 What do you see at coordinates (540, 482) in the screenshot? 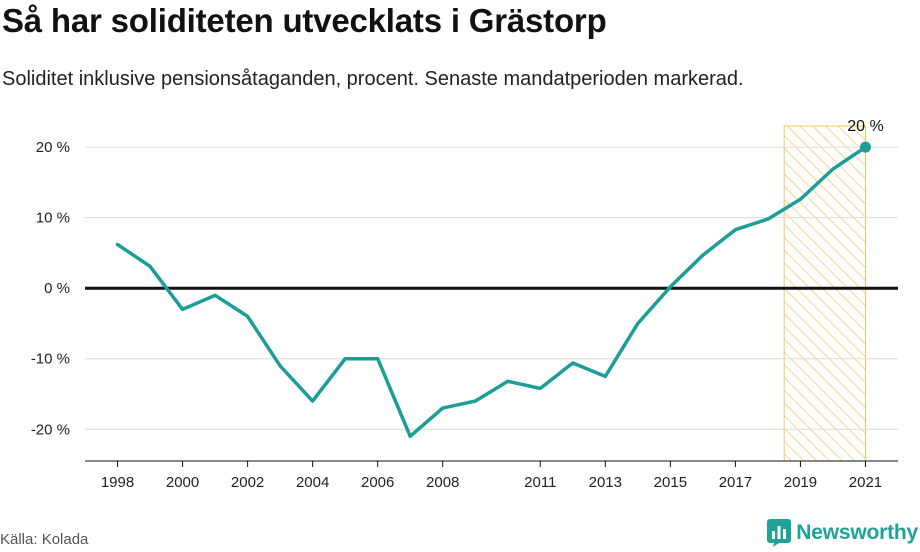
I see `x-tick-label: 2011` at bounding box center [540, 482].